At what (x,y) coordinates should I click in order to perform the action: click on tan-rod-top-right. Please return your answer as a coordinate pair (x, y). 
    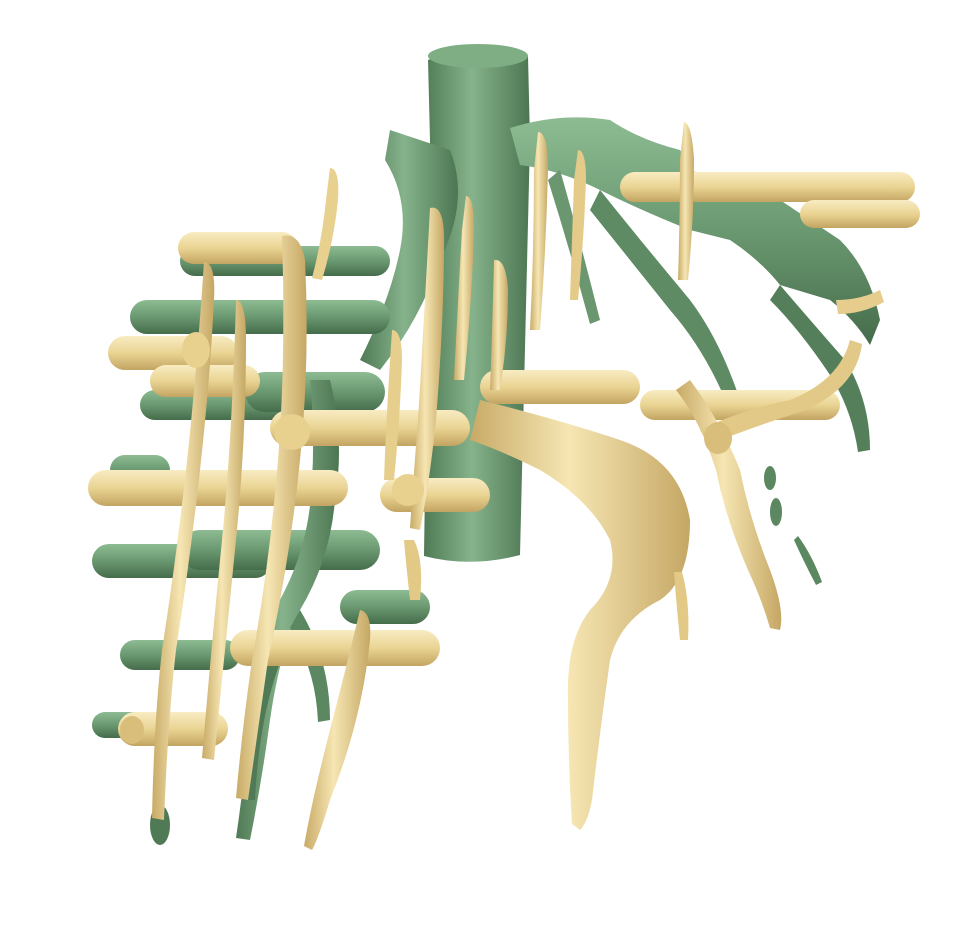
    Looking at the image, I should click on (767, 187).